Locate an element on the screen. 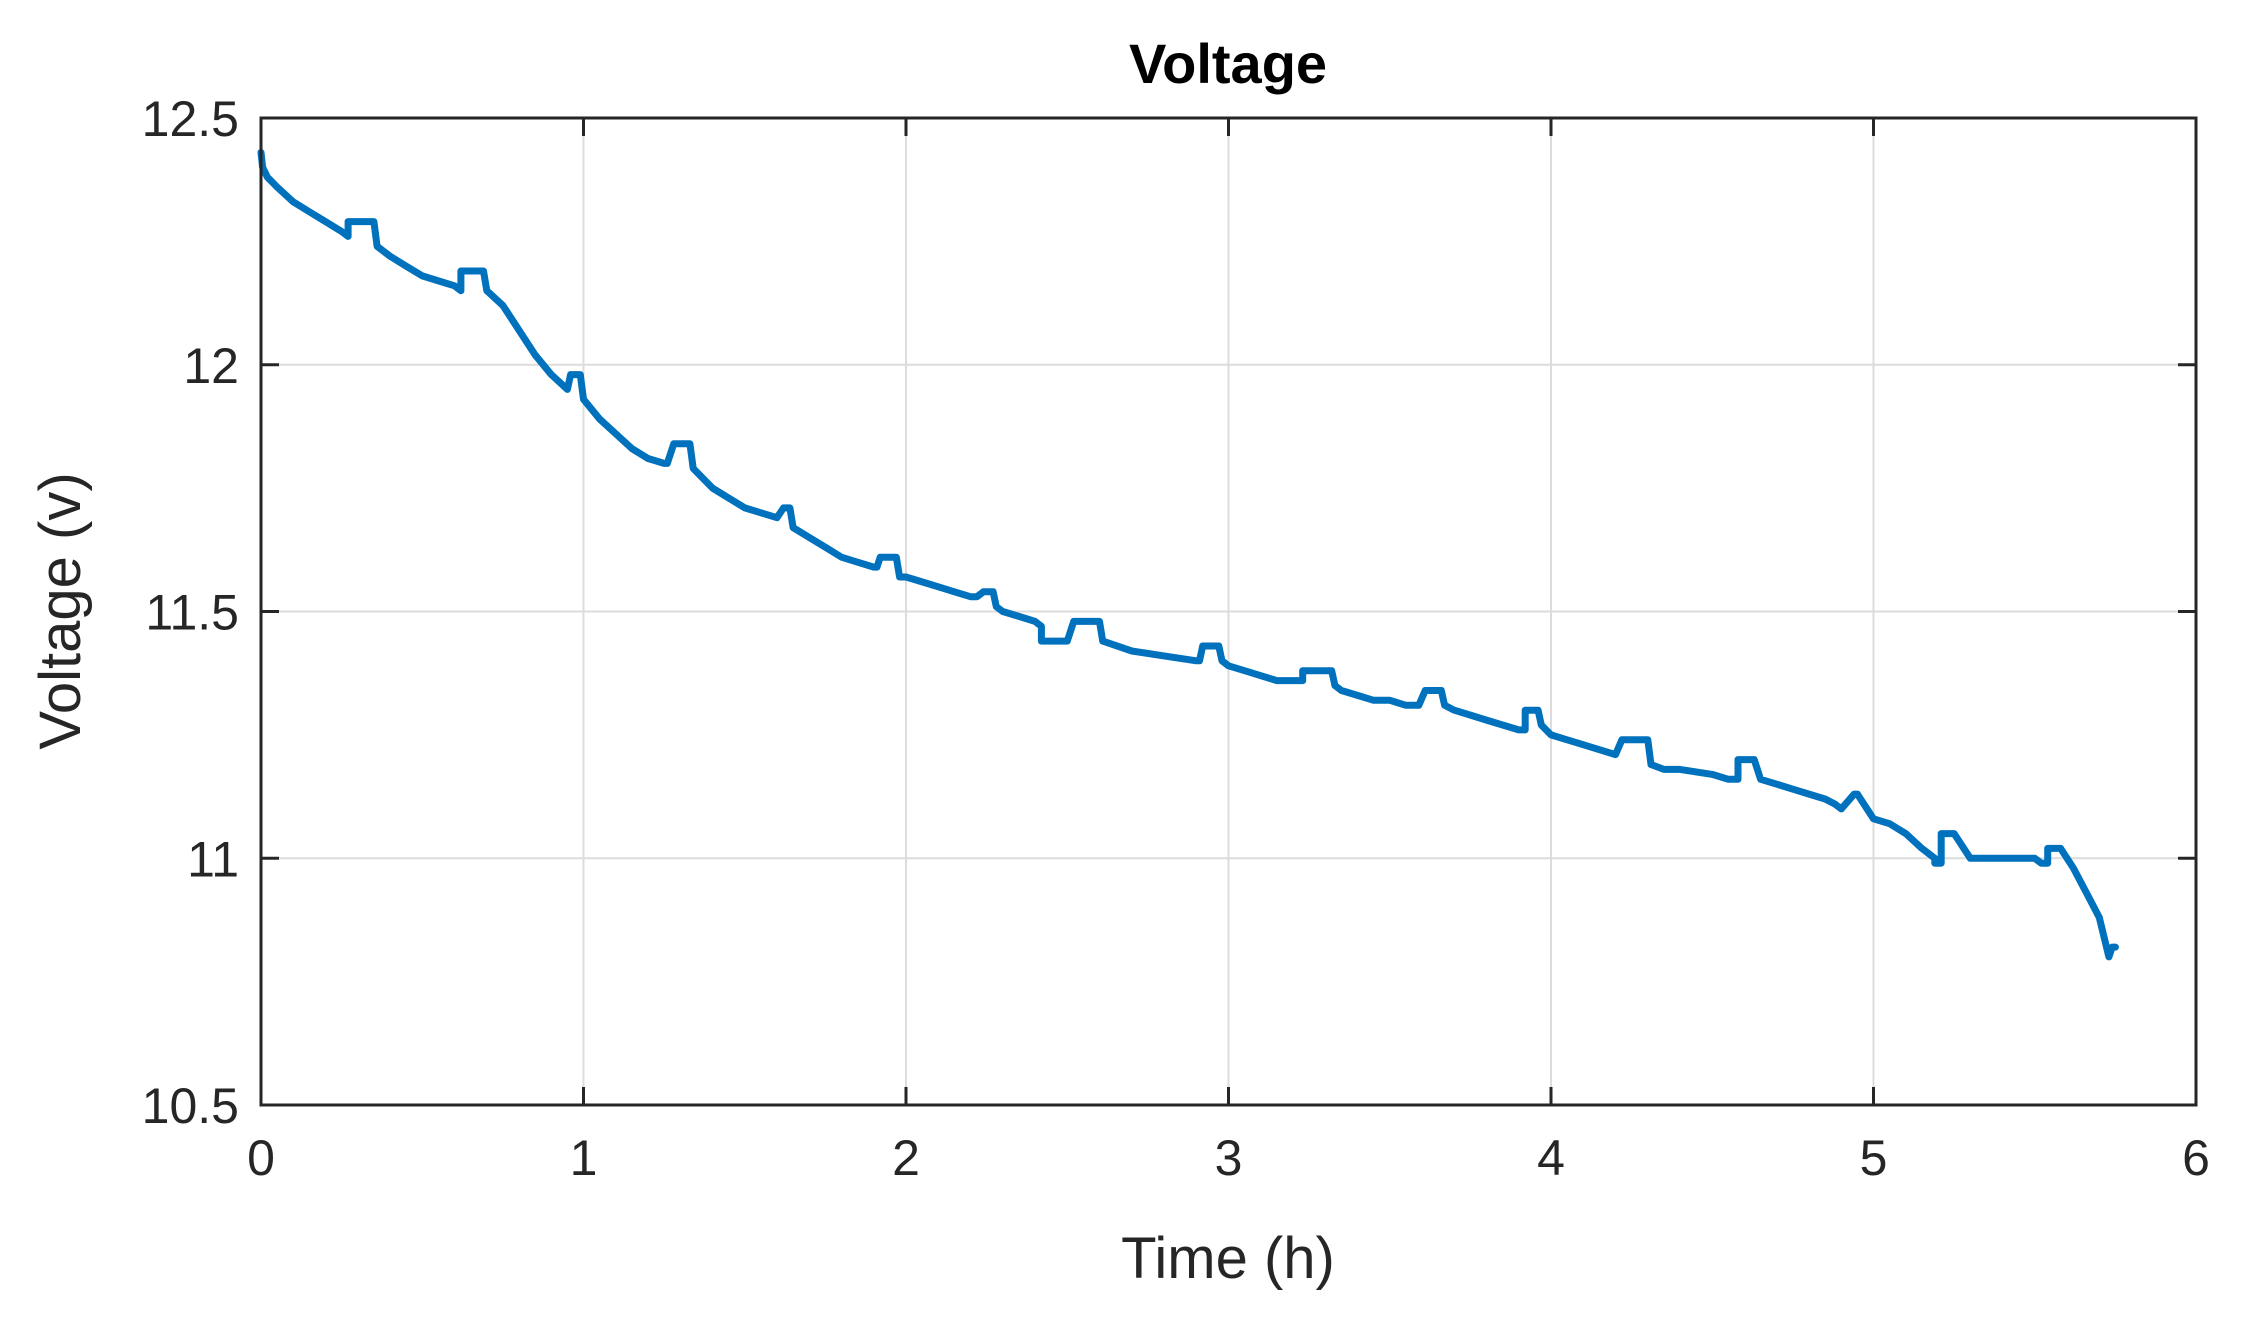 The height and width of the screenshot is (1321, 2244). x-tick-label: 2 is located at coordinates (906, 1158).